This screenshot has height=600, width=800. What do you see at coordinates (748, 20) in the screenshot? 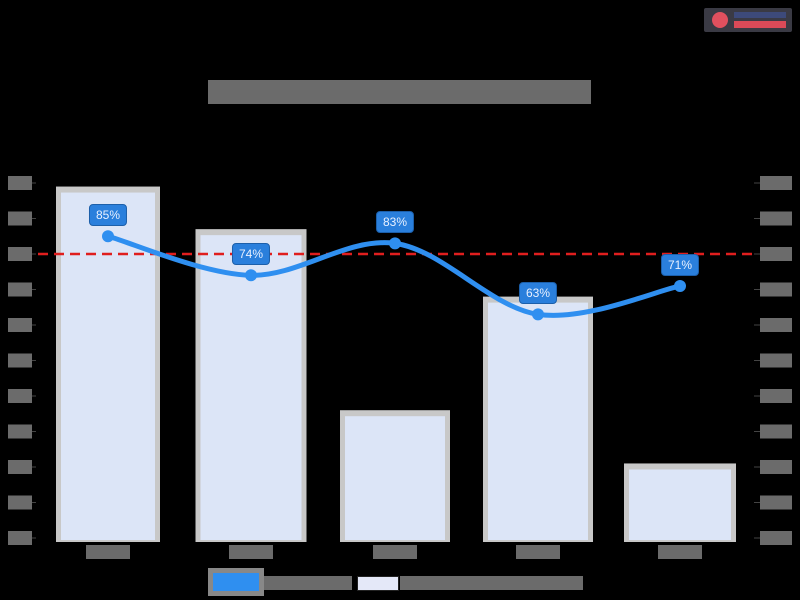
I see `brand-logo` at bounding box center [748, 20].